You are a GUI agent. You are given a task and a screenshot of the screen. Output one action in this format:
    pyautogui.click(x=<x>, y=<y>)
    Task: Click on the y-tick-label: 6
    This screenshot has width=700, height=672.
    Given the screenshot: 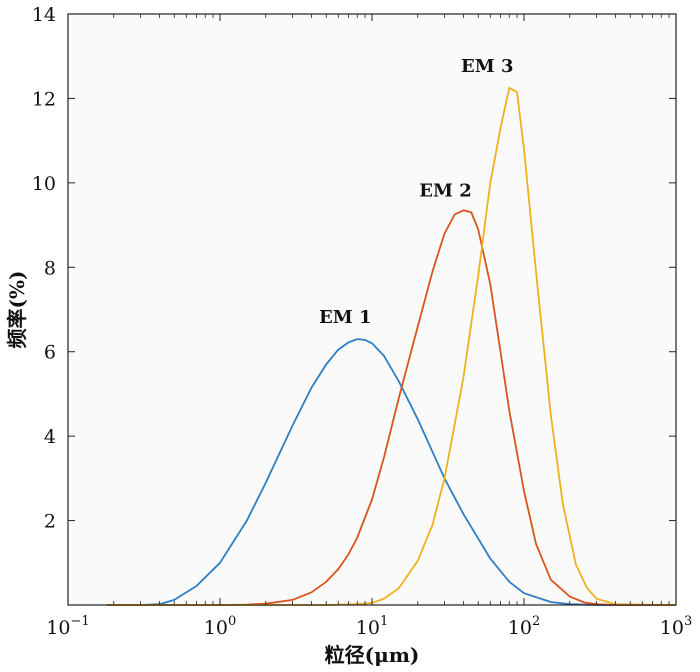 What is the action you would take?
    pyautogui.click(x=50, y=353)
    